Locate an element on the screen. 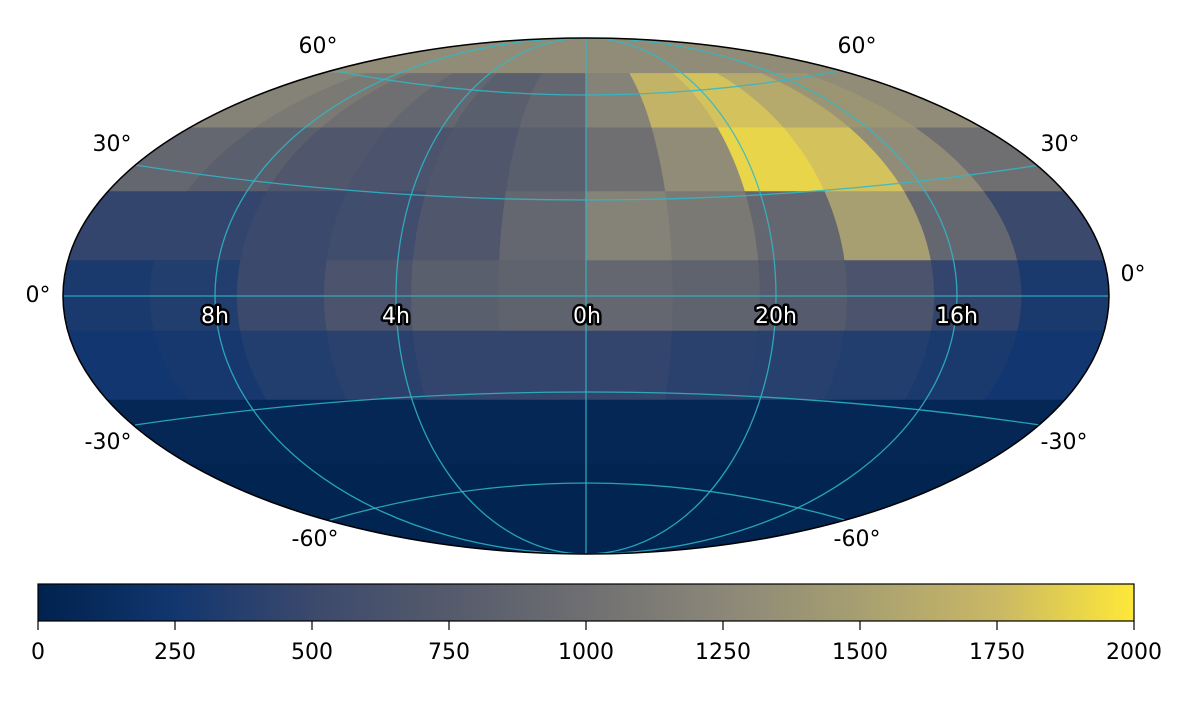 This screenshot has width=1200, height=704. colorbar is located at coordinates (586, 602).